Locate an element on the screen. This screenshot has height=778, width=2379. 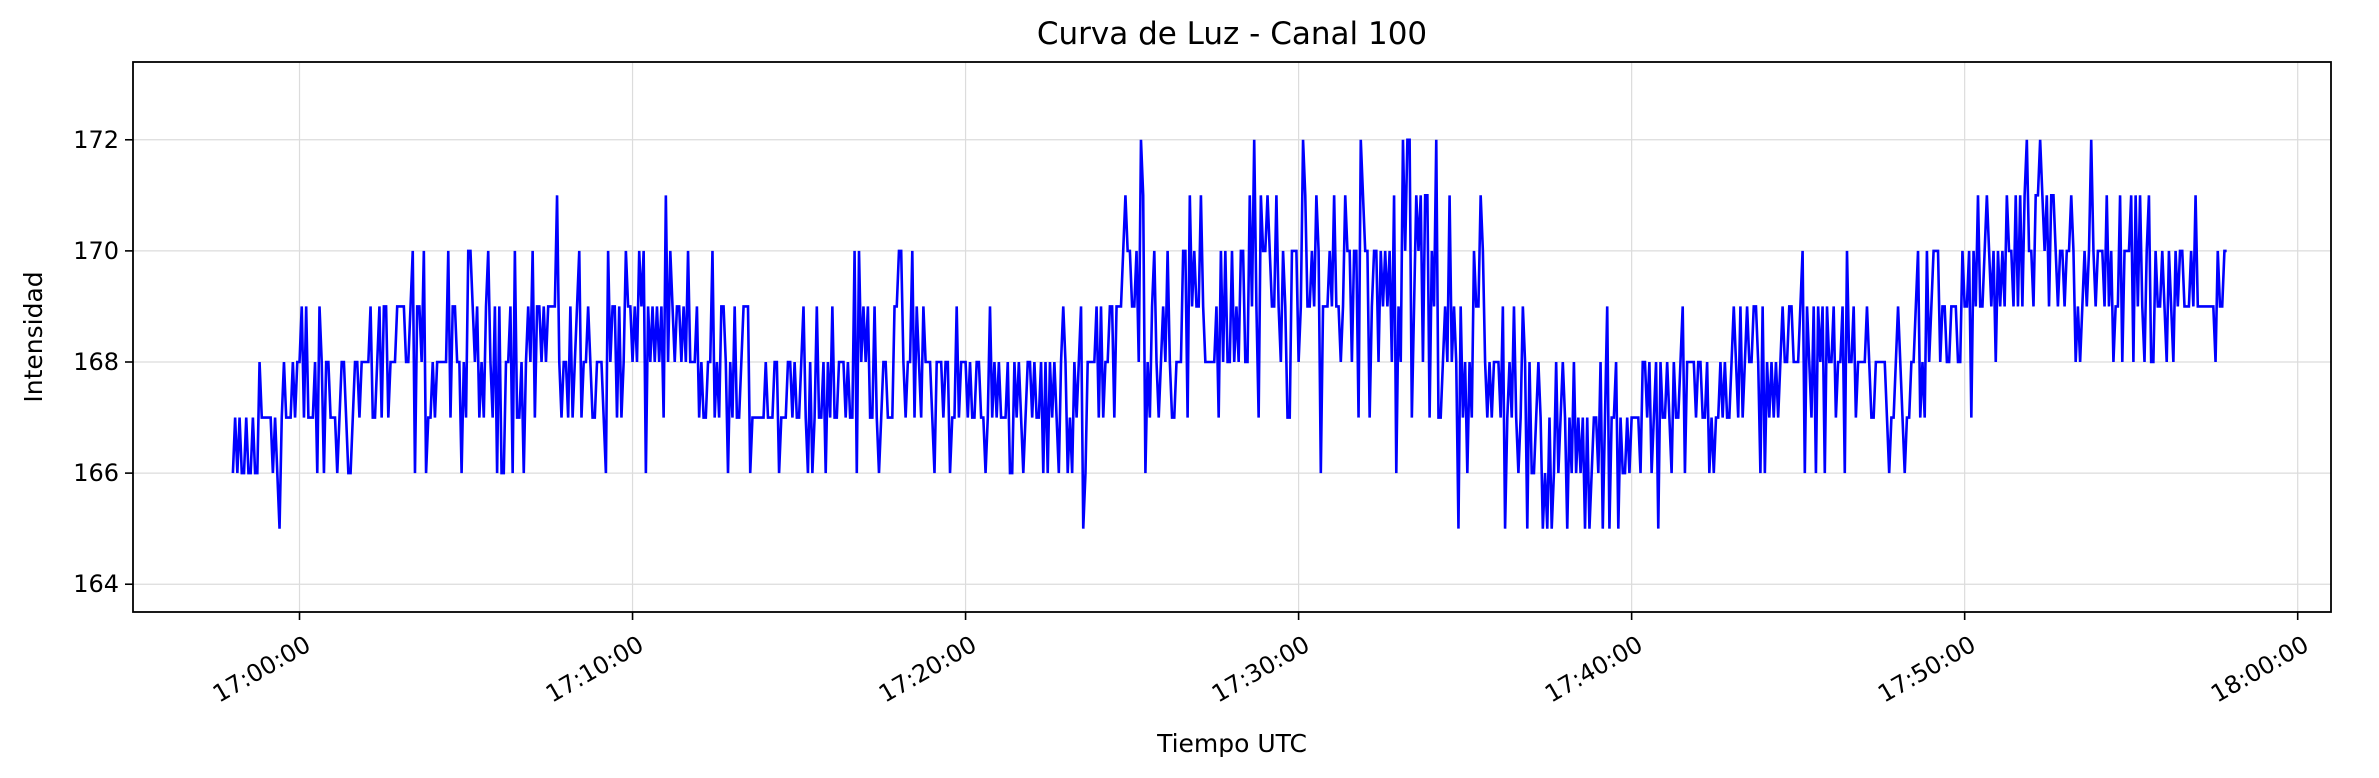
y-tick-label: 168 is located at coordinates (96, 362).